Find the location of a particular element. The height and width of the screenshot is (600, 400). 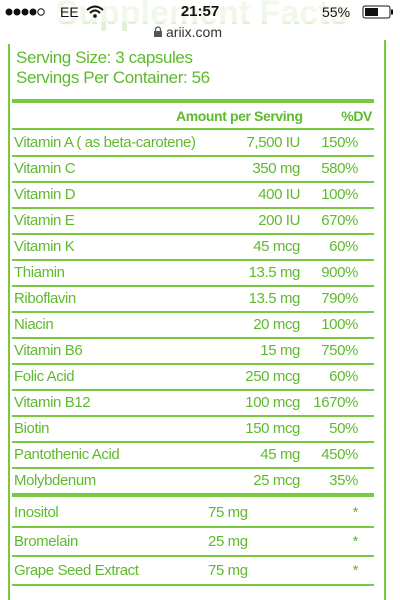

nutrient-amount: 200 IU is located at coordinates (279, 220).